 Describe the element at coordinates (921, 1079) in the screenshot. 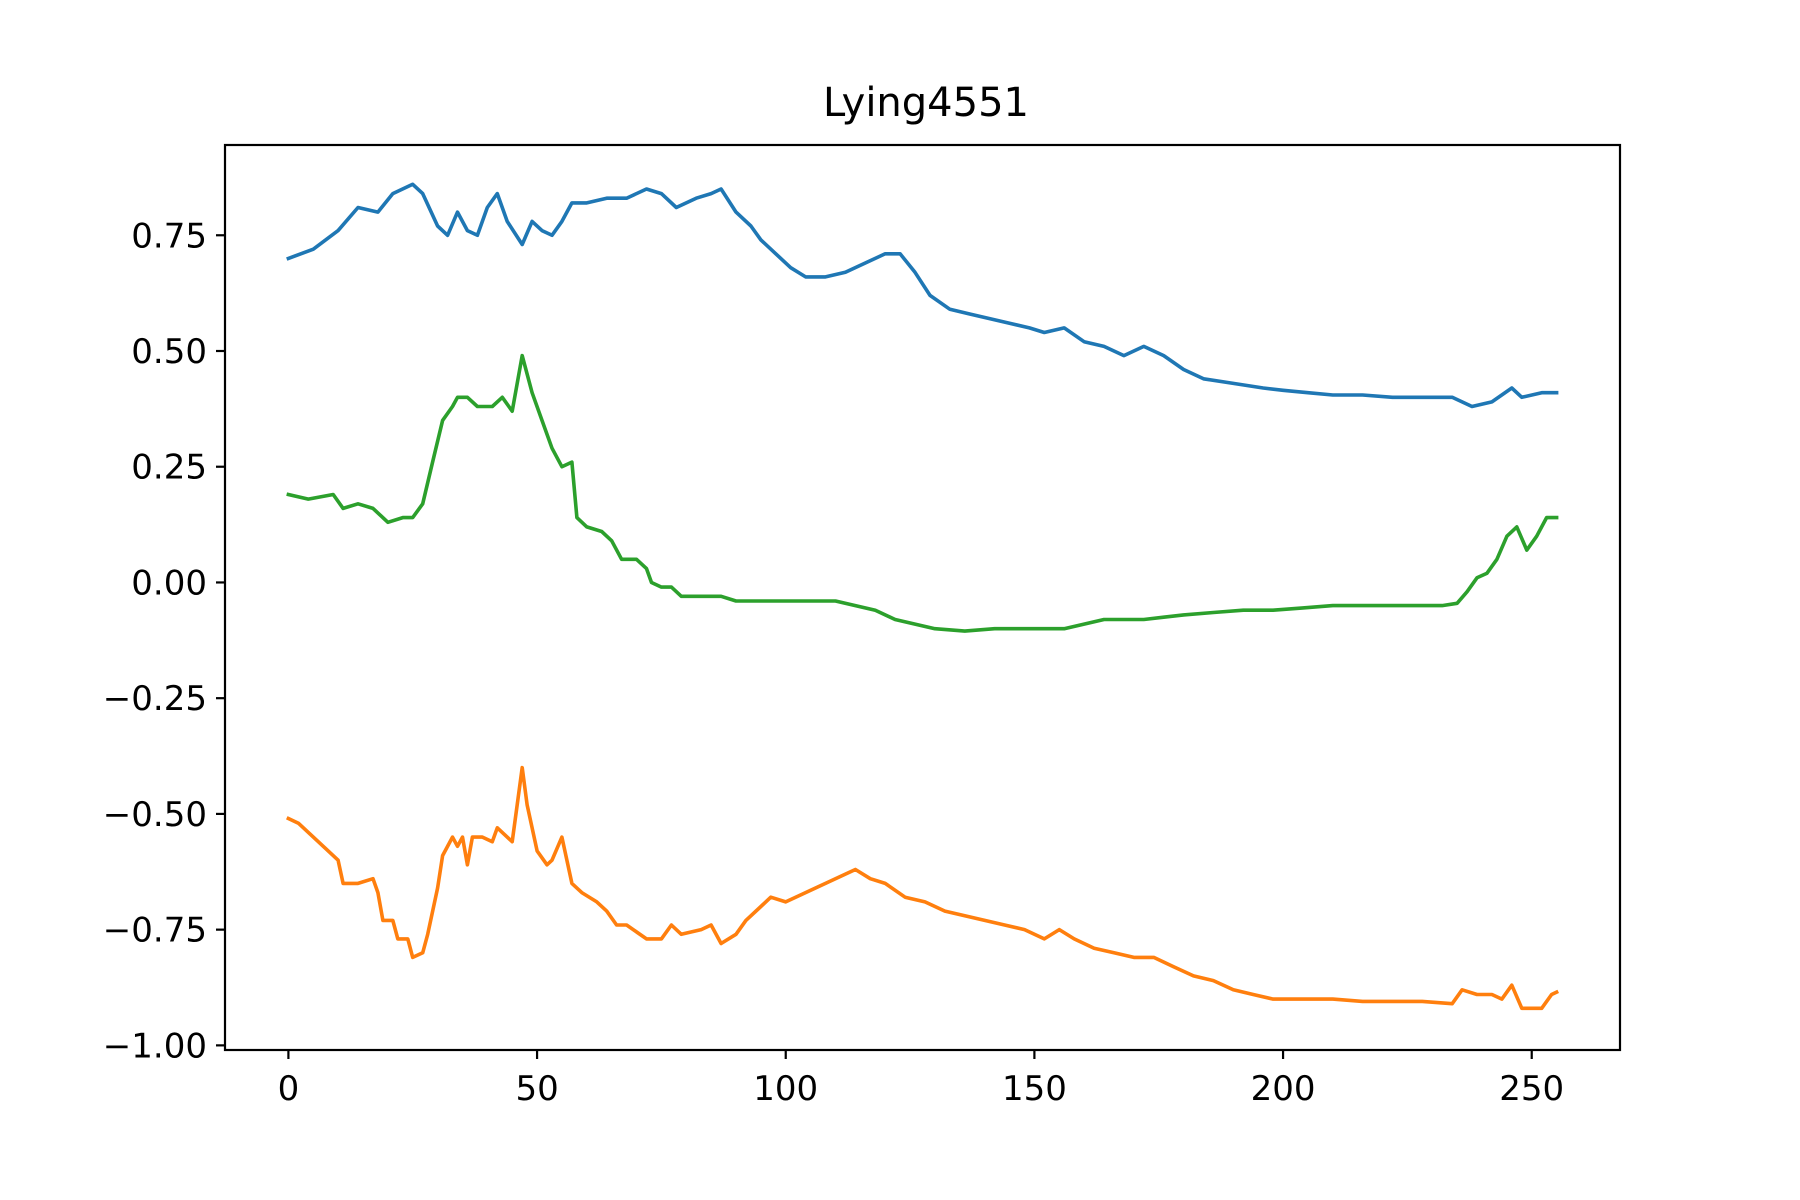

I see `x-axis: 0 50 100 150 200 250` at that location.